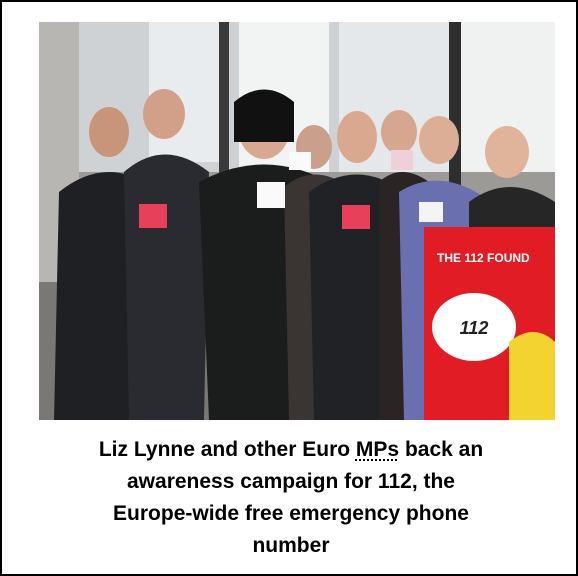  What do you see at coordinates (441, 449) in the screenshot?
I see `caption-text: back an` at bounding box center [441, 449].